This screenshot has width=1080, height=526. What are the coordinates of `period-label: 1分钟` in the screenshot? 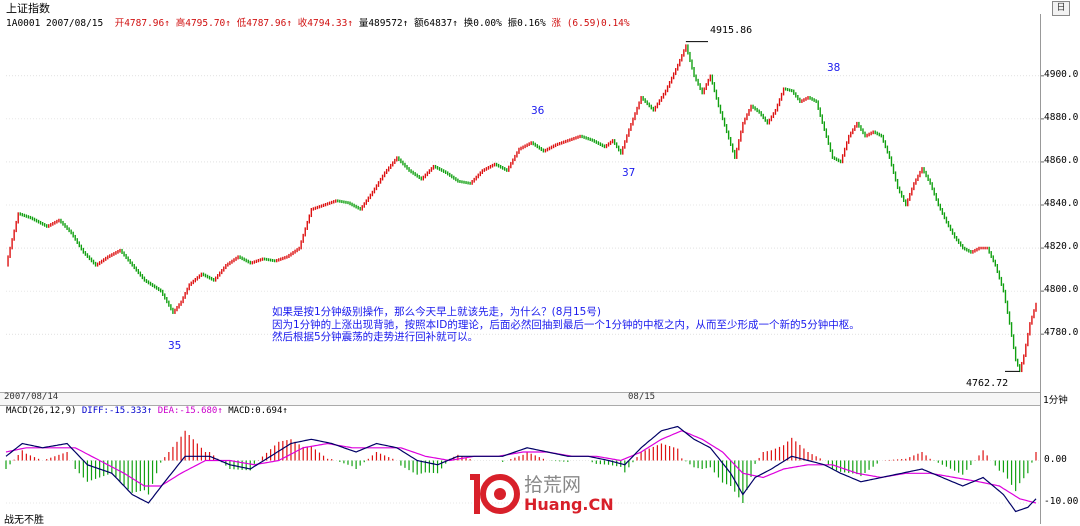 It's located at (1055, 400).